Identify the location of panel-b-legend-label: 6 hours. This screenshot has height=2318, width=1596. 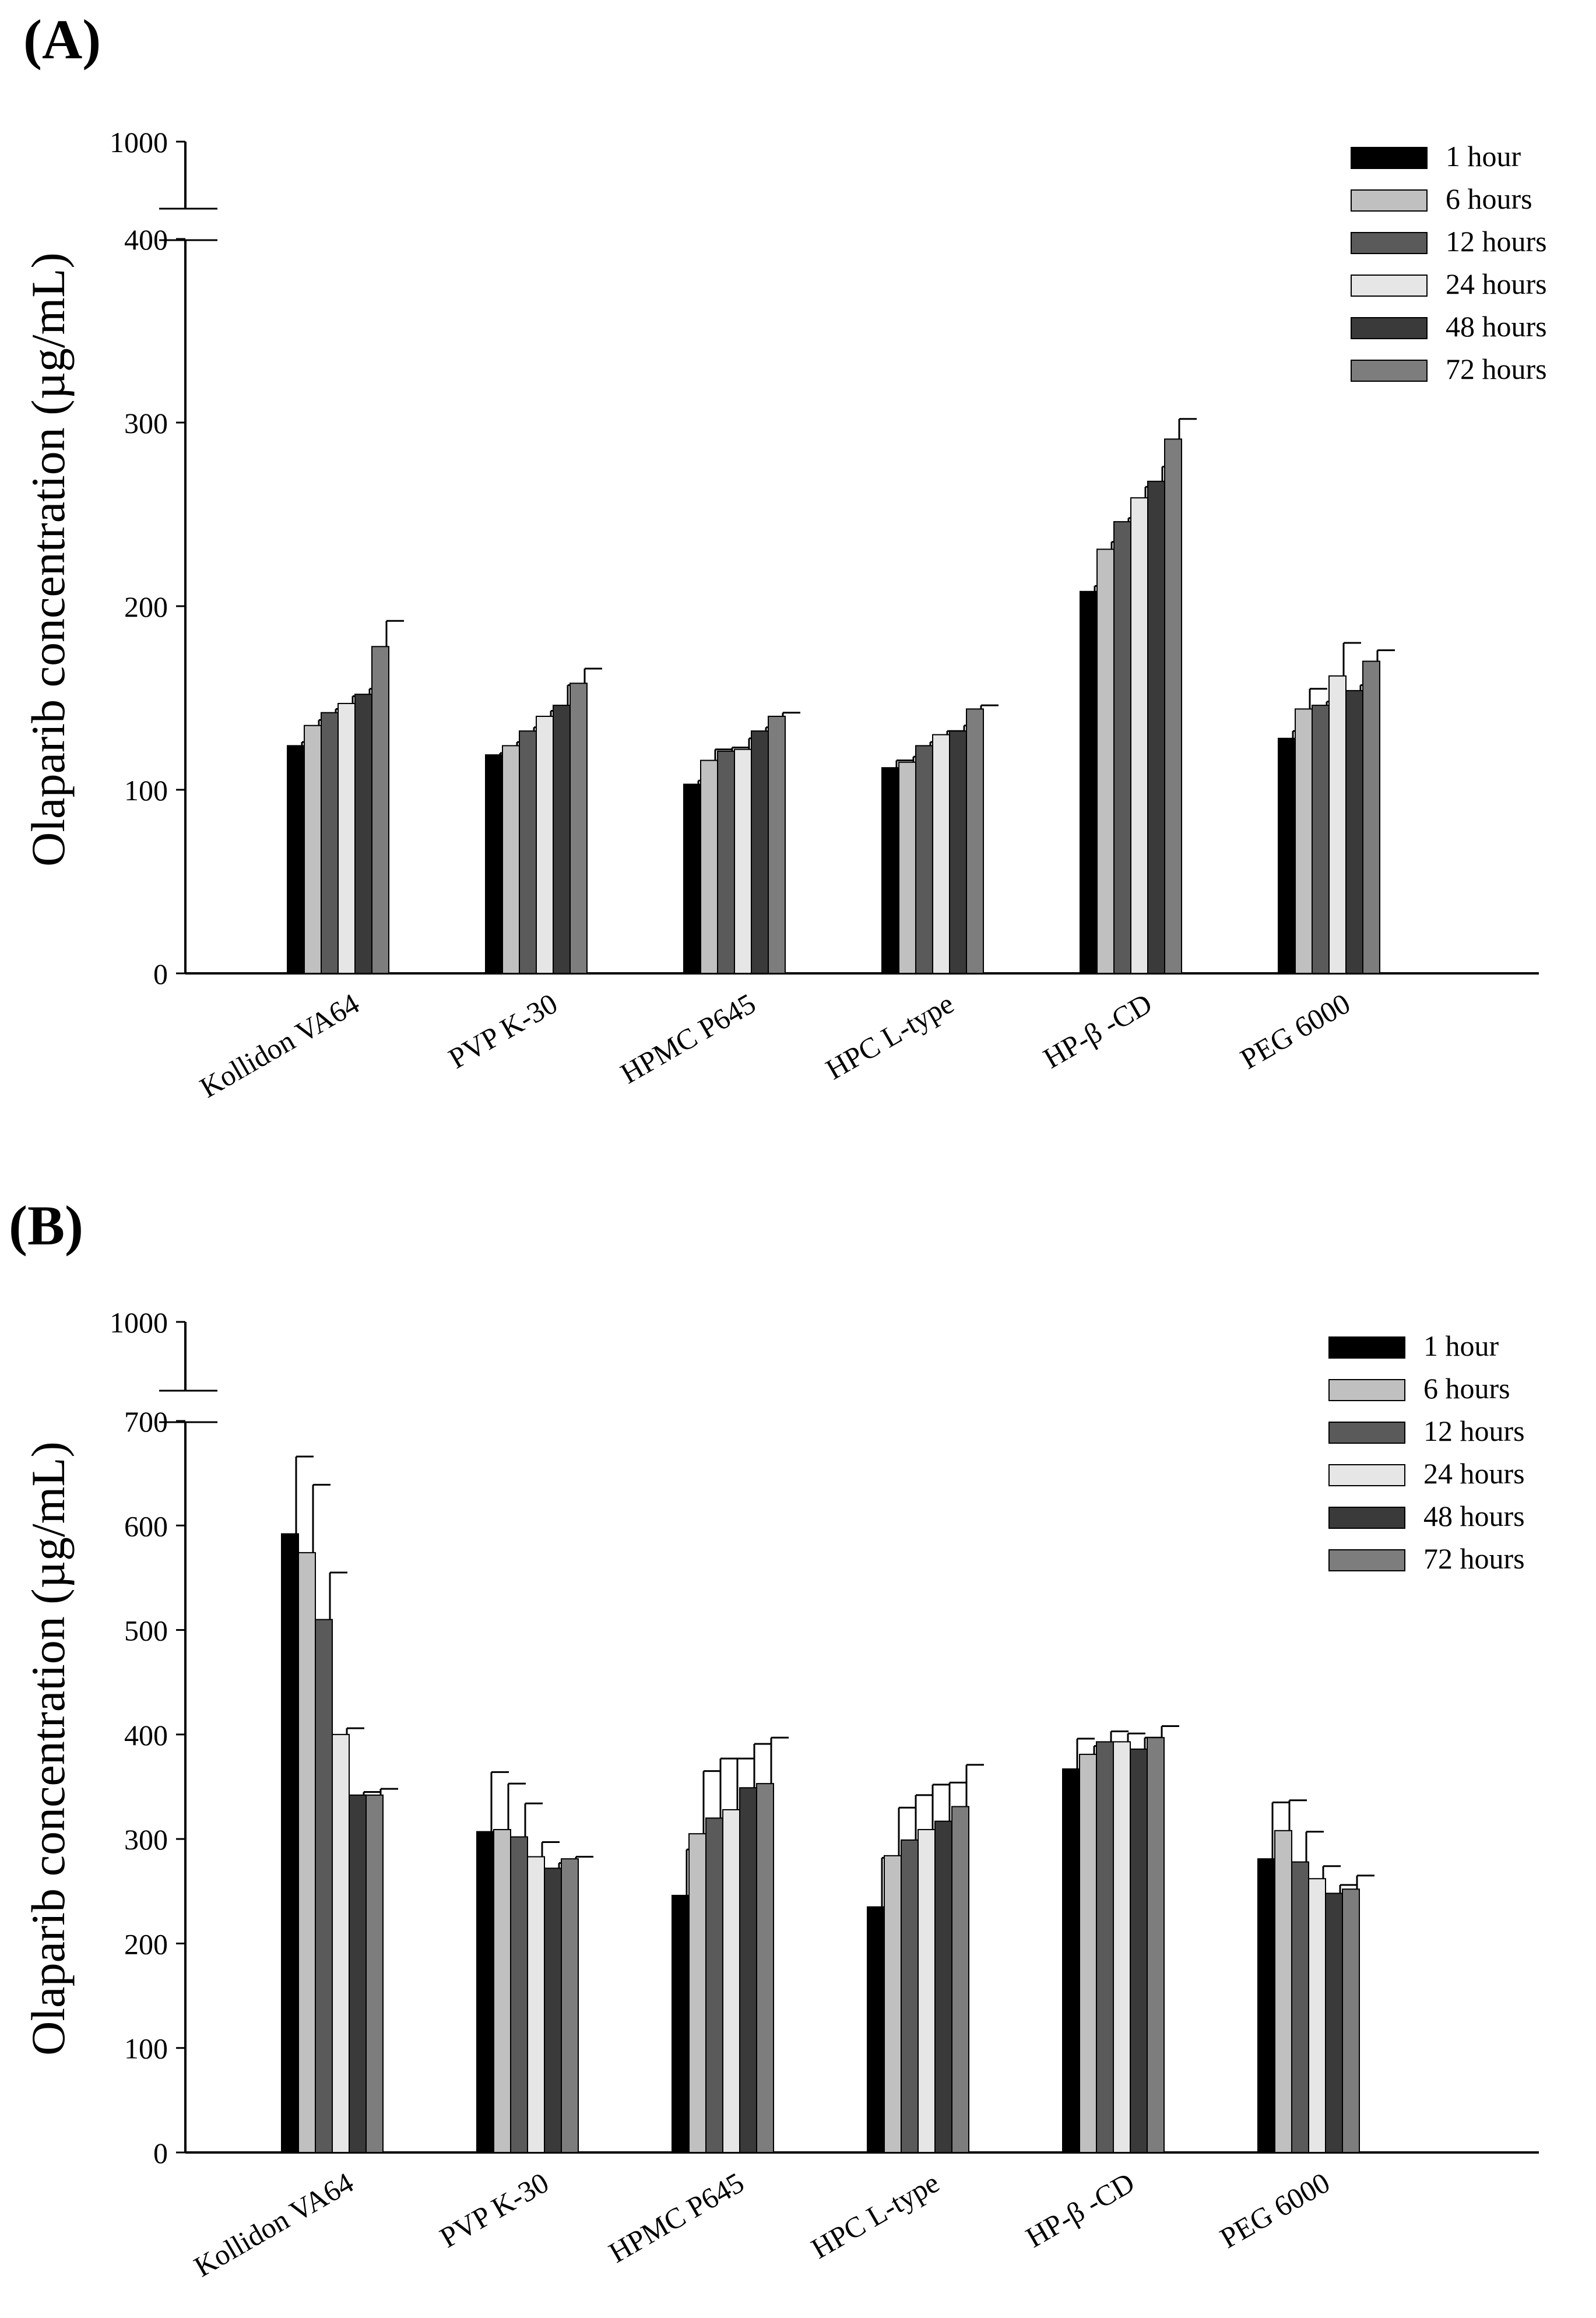
(1466, 1388).